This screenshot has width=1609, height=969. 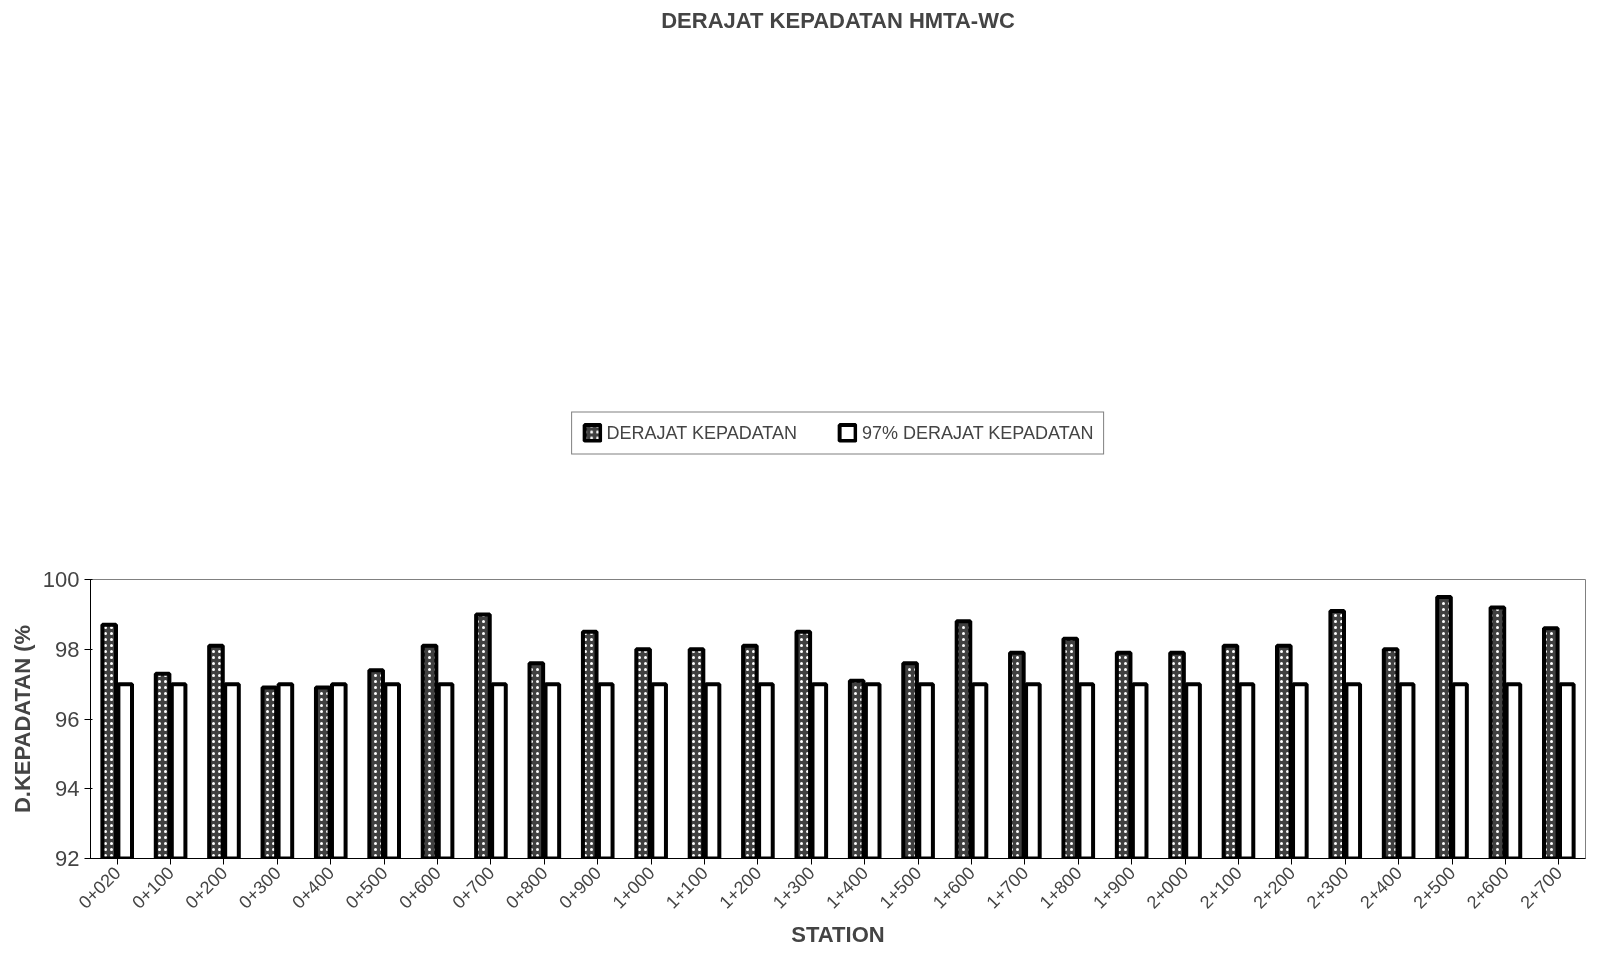 What do you see at coordinates (838, 20) in the screenshot?
I see `chart-title: DERAJAT KEPADATAN HMTA-WC` at bounding box center [838, 20].